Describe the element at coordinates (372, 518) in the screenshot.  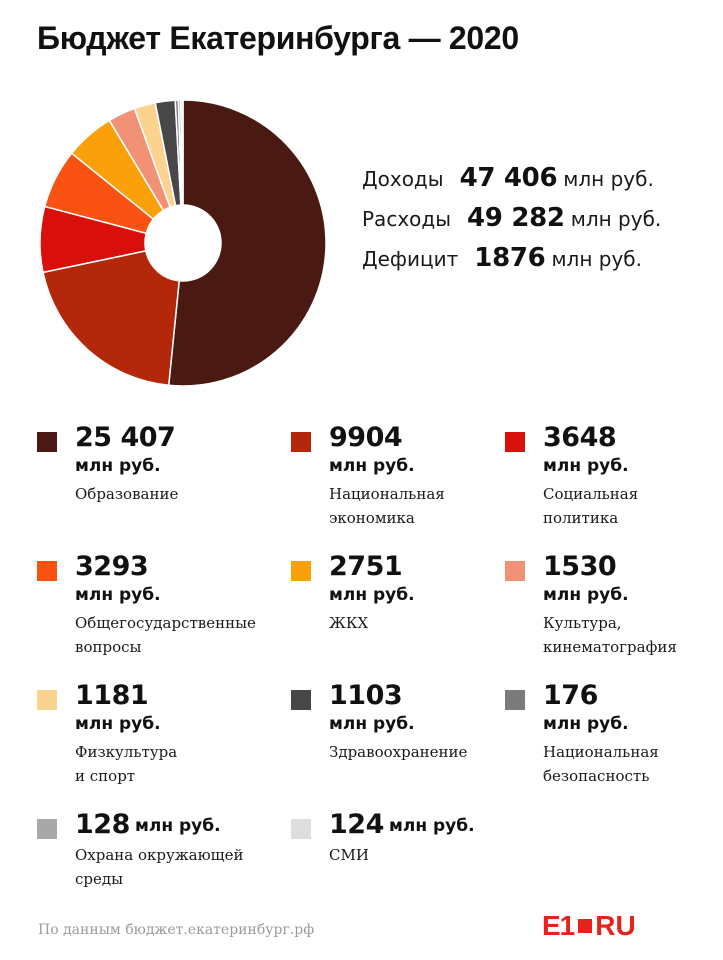
I see `legend-category-line: экономика` at that location.